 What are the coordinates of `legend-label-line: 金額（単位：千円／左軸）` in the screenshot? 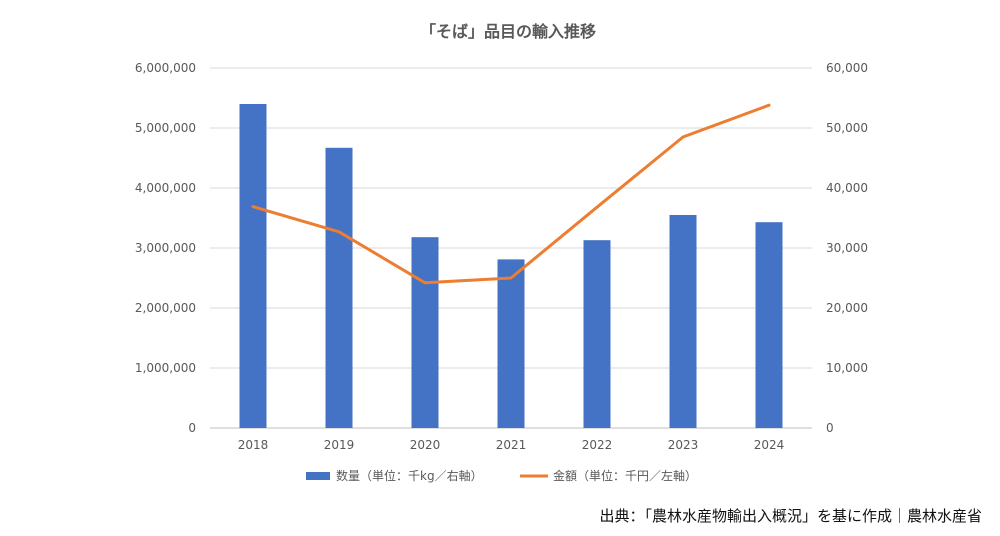 It's located at (625, 475).